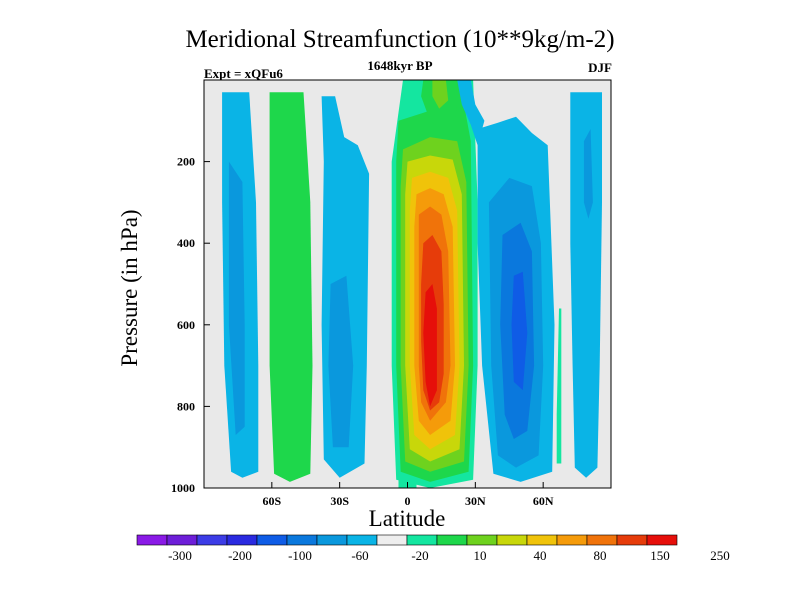 The height and width of the screenshot is (600, 800). What do you see at coordinates (475, 501) in the screenshot?
I see `x-tick-label: 30N` at bounding box center [475, 501].